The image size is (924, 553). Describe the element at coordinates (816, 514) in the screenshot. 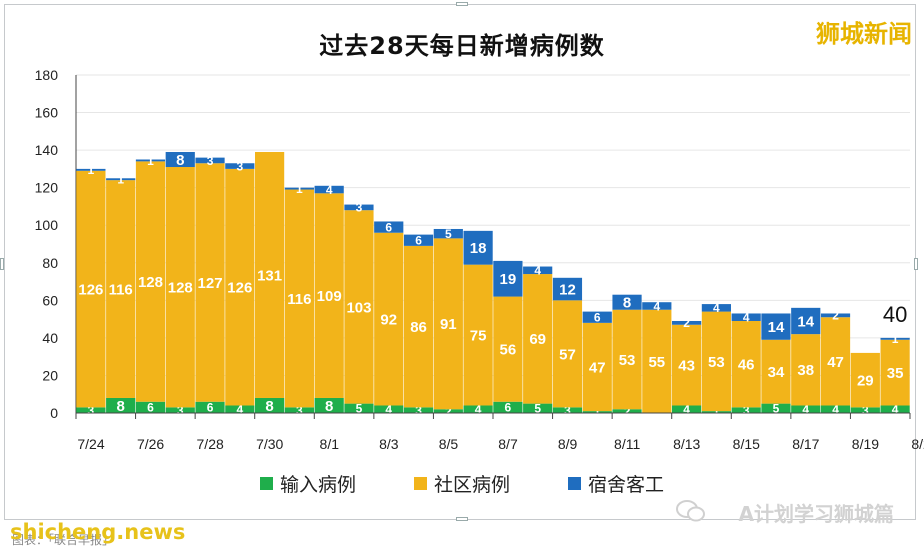

I see `watermark-account: A计划学习狮城篇` at that location.